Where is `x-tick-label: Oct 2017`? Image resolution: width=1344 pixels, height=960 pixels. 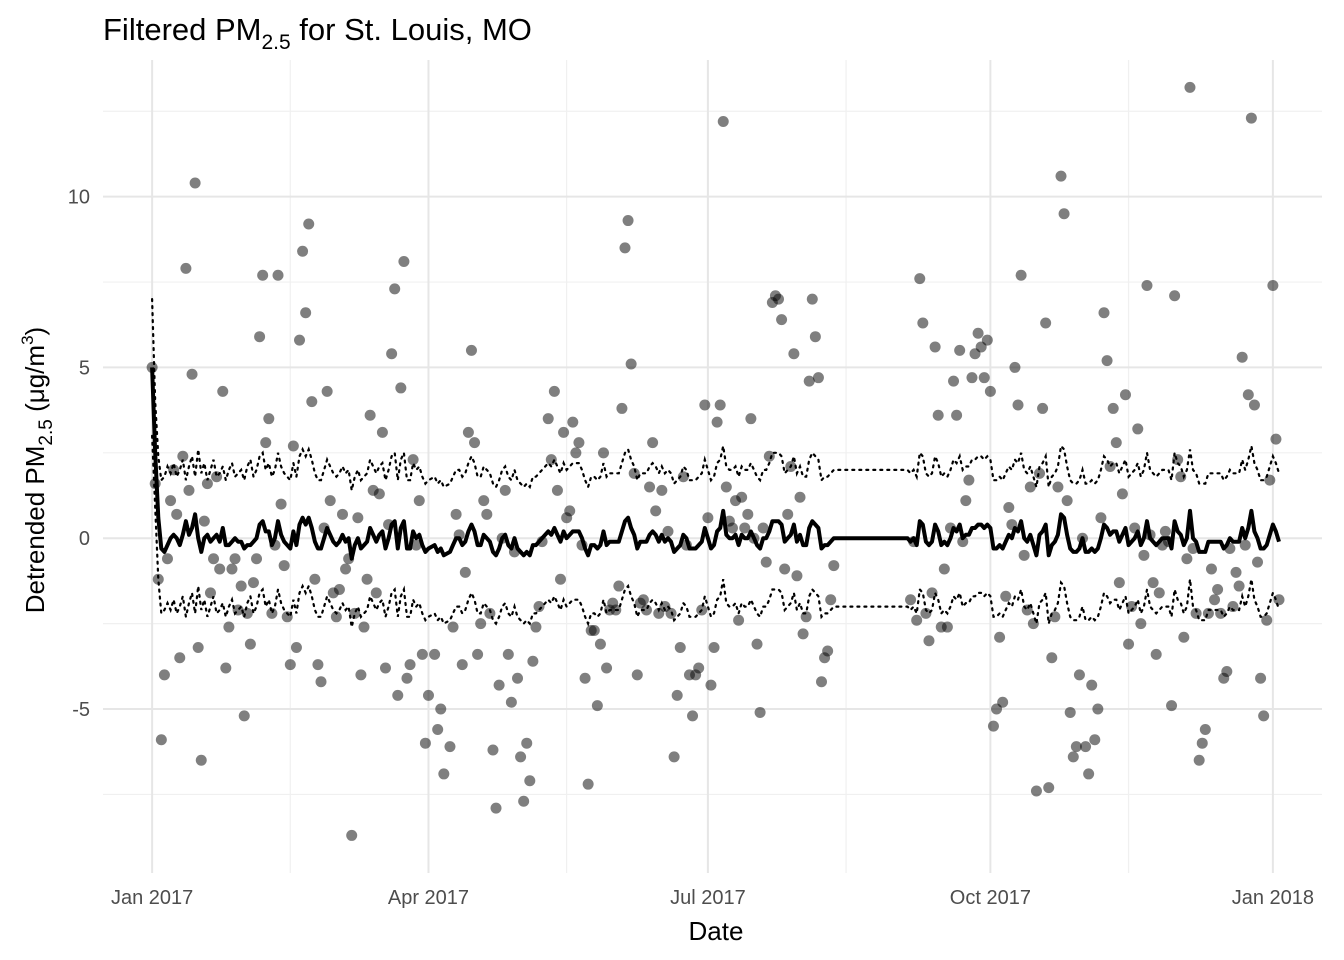 x-tick-label: Oct 2017 is located at coordinates (990, 898).